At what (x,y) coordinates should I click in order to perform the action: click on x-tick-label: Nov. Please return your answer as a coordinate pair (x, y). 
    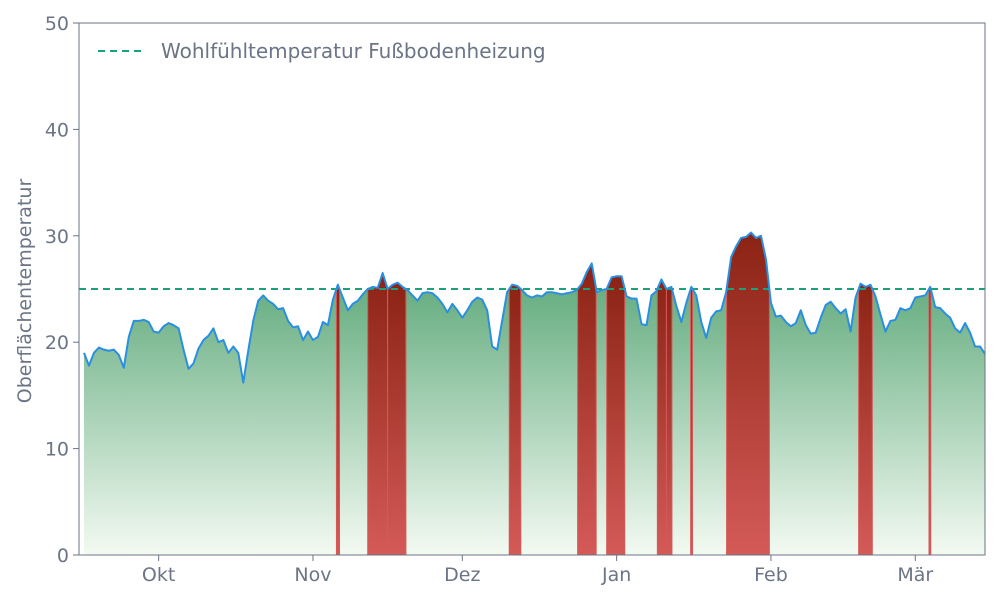
    Looking at the image, I should click on (312, 575).